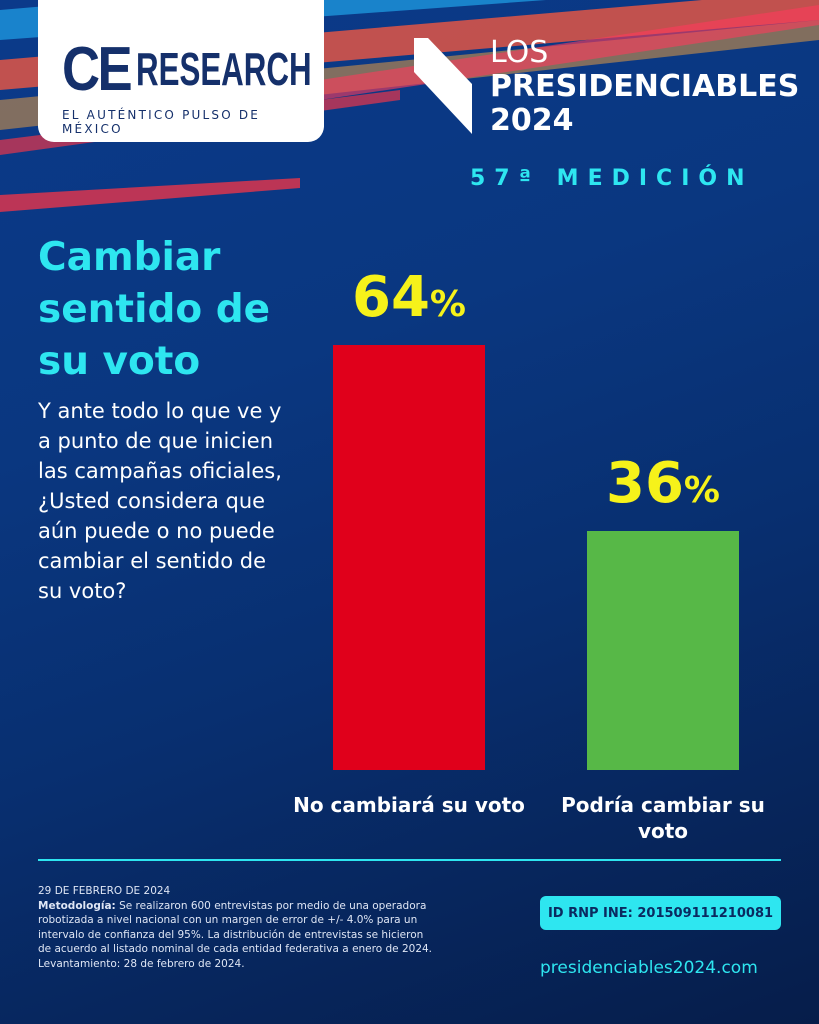 Image resolution: width=819 pixels, height=1024 pixels. What do you see at coordinates (663, 818) in the screenshot?
I see `category-label: Podría cambiar su voto` at bounding box center [663, 818].